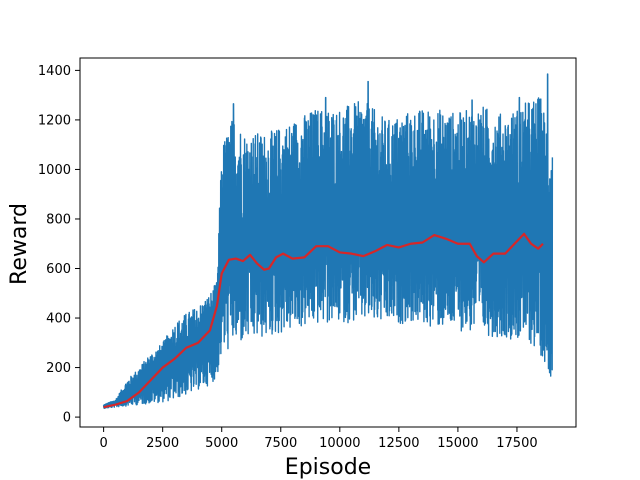  I want to click on x-tick-label: 15000, so click(457, 443).